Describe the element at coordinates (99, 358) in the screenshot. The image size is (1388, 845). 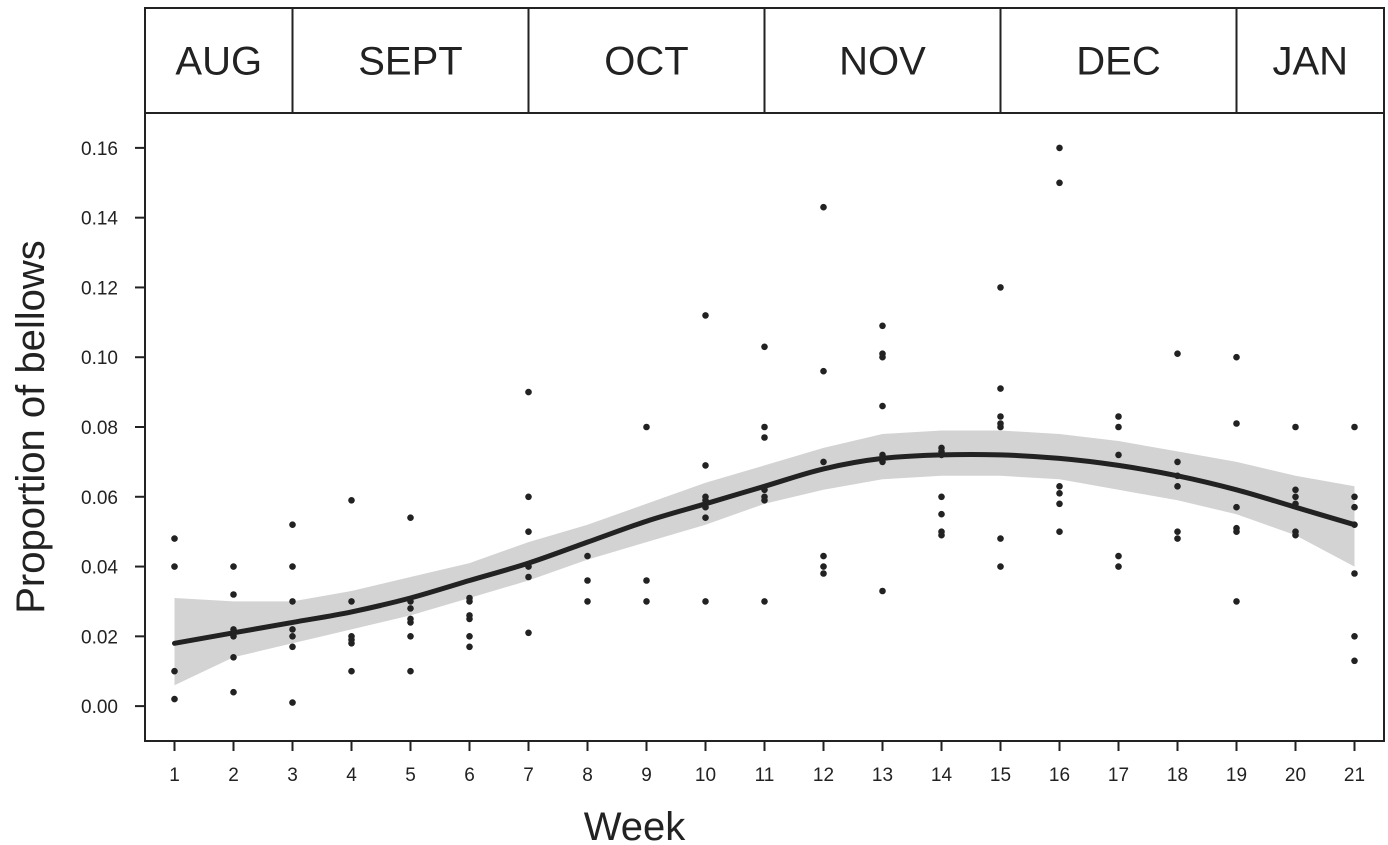
I see `y-tick-label: 0.10` at that location.